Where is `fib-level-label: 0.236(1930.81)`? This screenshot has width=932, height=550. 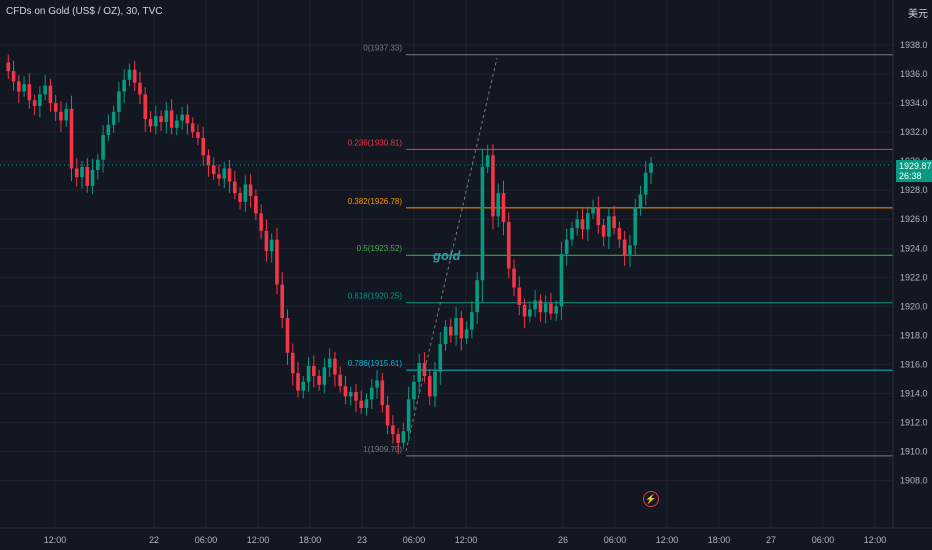 fib-level-label: 0.236(1930.81) is located at coordinates (375, 142).